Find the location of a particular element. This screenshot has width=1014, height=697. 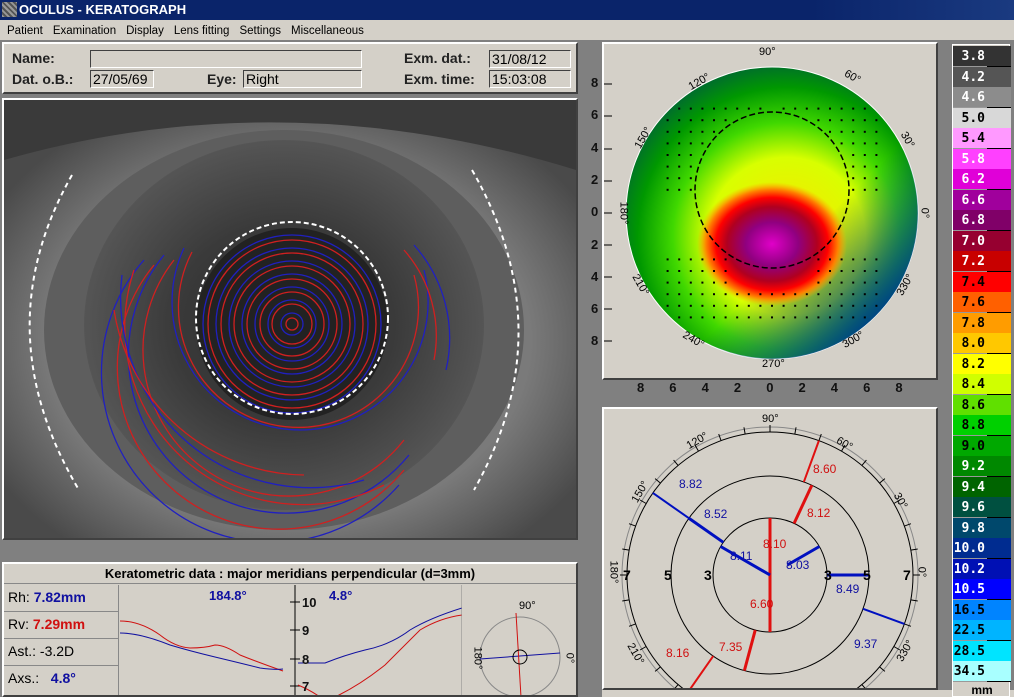

color-scale-row: 34.5 is located at coordinates (982, 671).